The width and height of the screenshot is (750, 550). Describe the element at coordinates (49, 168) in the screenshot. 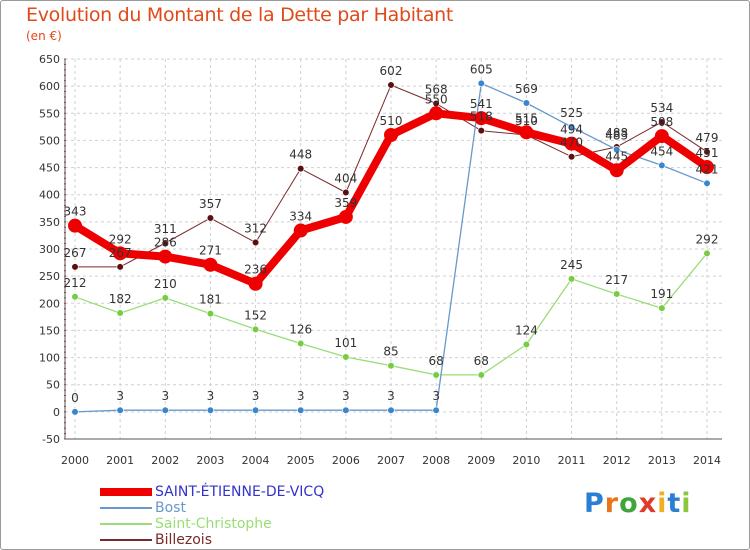

I see `y-tick-label: 450` at that location.